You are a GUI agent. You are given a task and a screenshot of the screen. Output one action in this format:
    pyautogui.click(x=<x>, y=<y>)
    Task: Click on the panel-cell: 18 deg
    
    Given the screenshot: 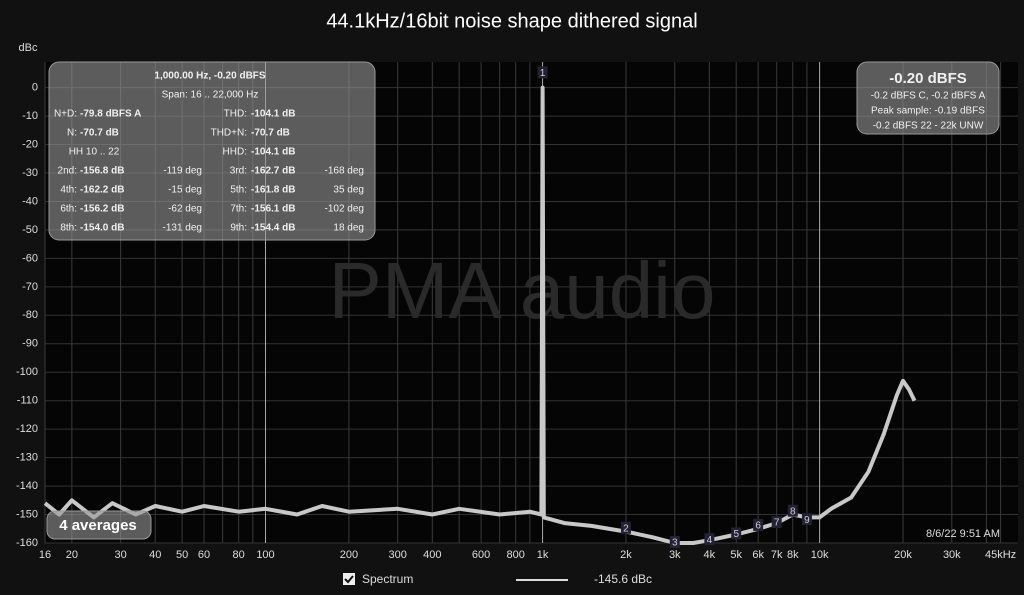 What is the action you would take?
    pyautogui.click(x=348, y=228)
    